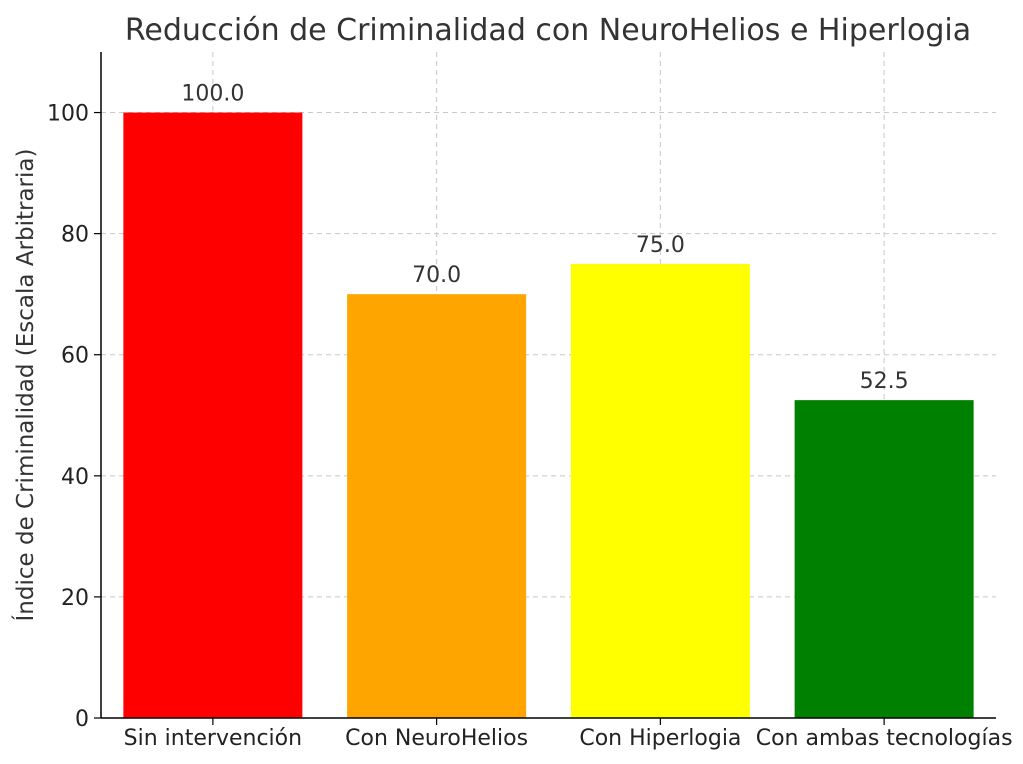 The image size is (1023, 764). Describe the element at coordinates (75, 235) in the screenshot. I see `y-tick-label-4: 80` at that location.